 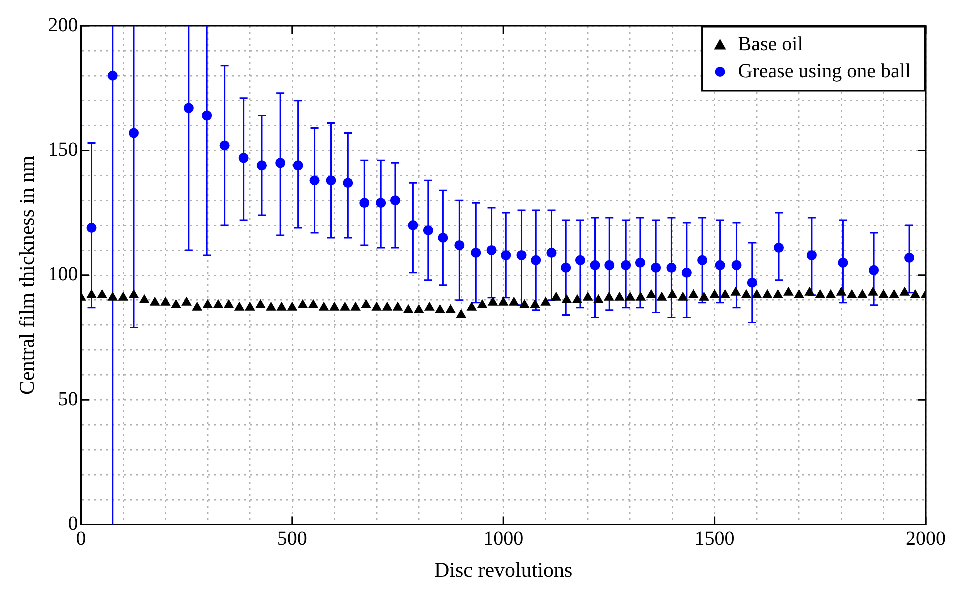 What do you see at coordinates (292, 539) in the screenshot?
I see `x-tick-label: 500` at bounding box center [292, 539].